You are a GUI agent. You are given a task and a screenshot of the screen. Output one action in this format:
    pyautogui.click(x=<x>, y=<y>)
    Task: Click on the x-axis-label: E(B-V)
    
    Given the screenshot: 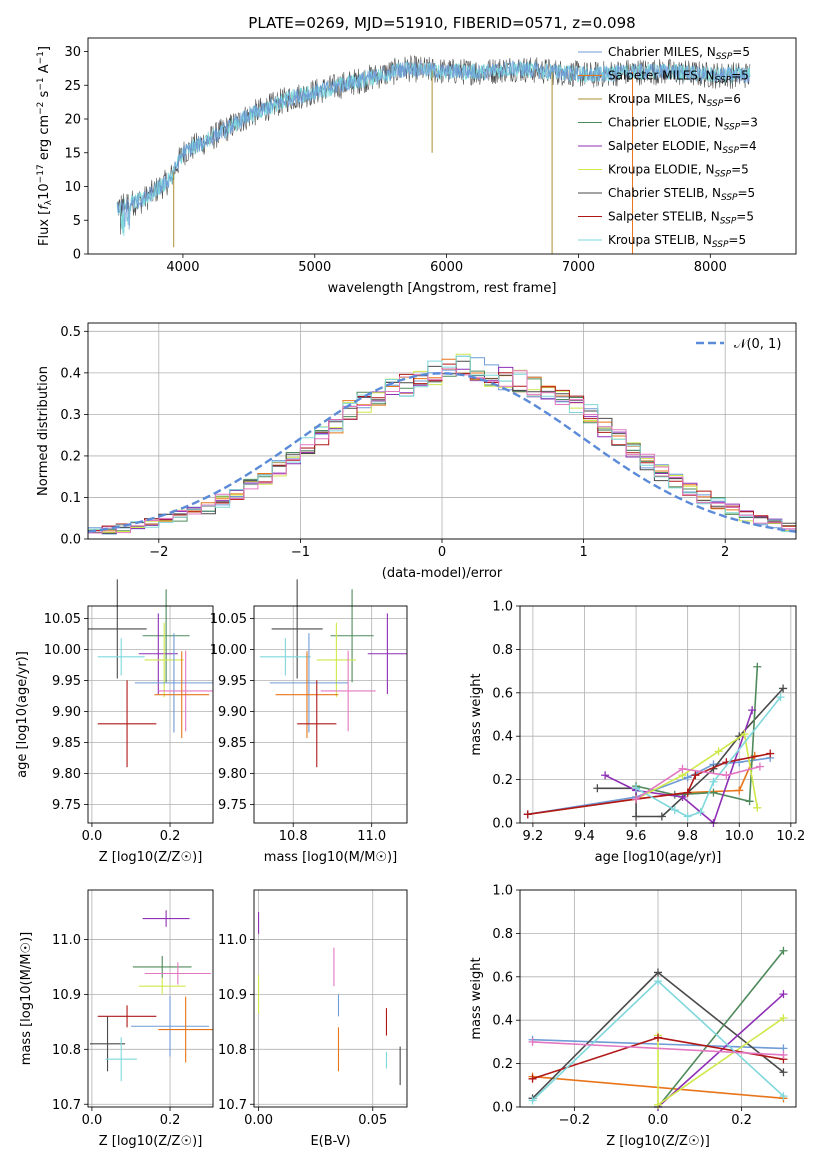 What is the action you would take?
    pyautogui.click(x=330, y=1141)
    